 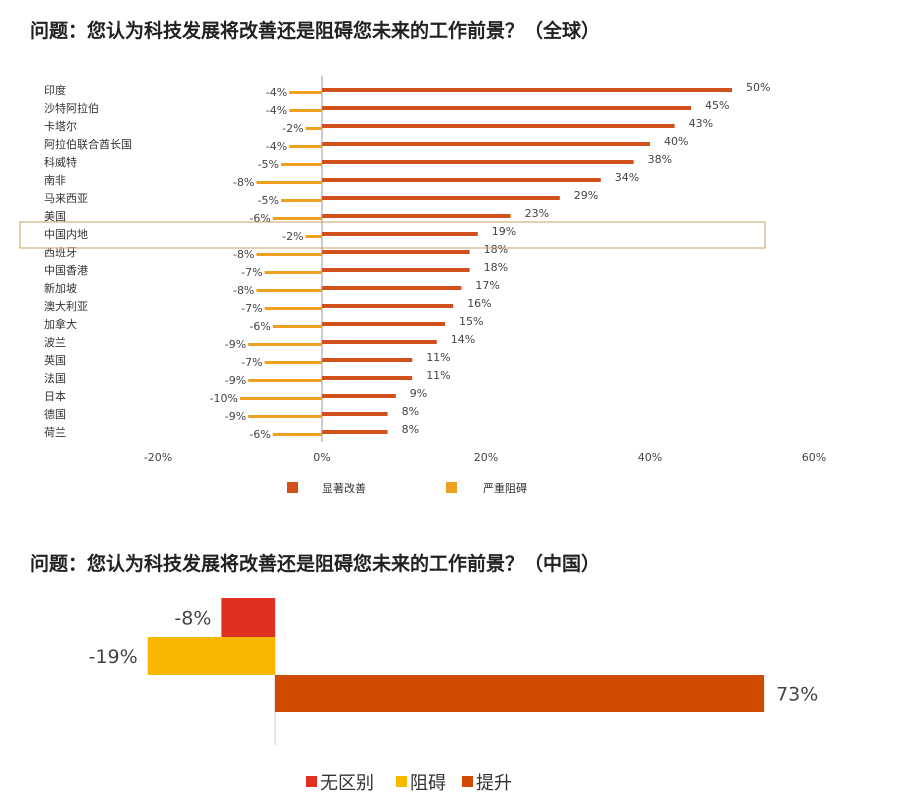 I want to click on improve-value-label: 14%, so click(x=463, y=339).